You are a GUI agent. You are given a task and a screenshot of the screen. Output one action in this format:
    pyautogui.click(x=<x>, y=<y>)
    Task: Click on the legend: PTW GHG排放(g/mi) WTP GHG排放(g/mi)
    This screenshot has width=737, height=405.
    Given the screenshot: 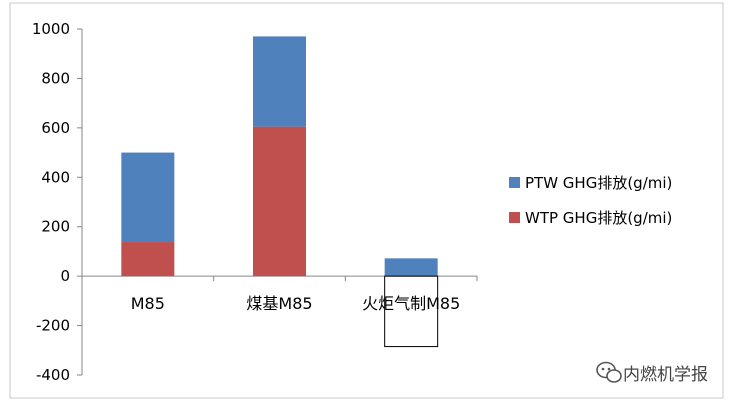 What is the action you would take?
    pyautogui.click(x=590, y=200)
    